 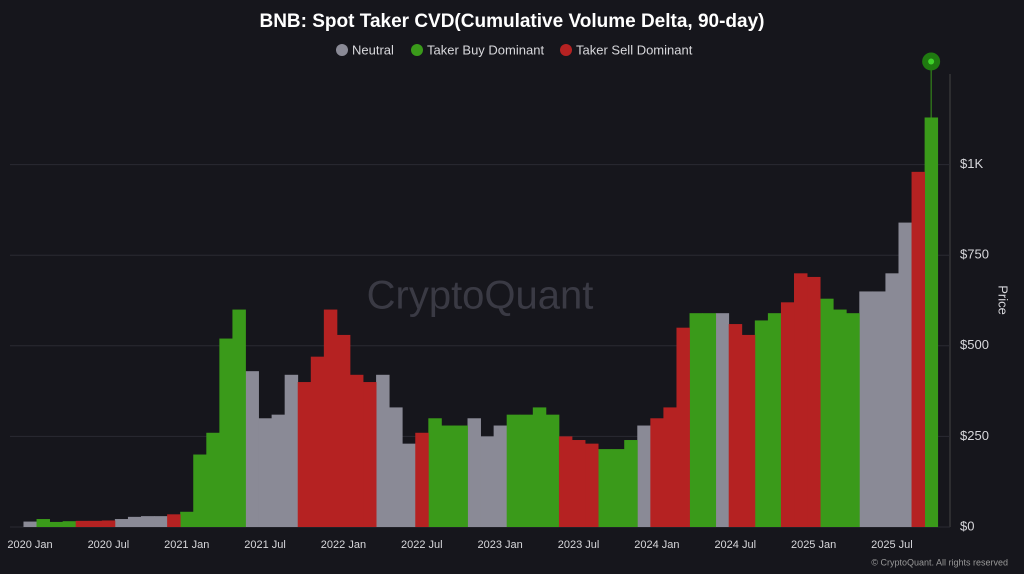 What do you see at coordinates (485, 49) in the screenshot?
I see `legend-label: Taker Buy Dominant` at bounding box center [485, 49].